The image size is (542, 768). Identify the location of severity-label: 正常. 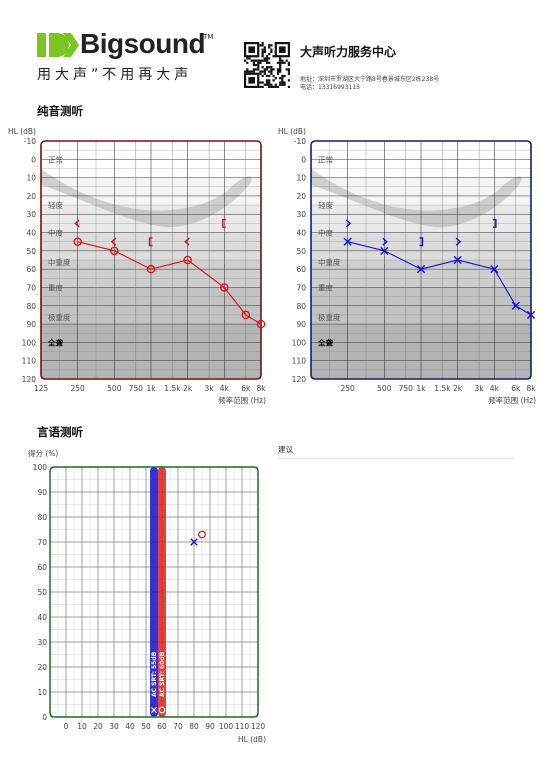
(55, 159).